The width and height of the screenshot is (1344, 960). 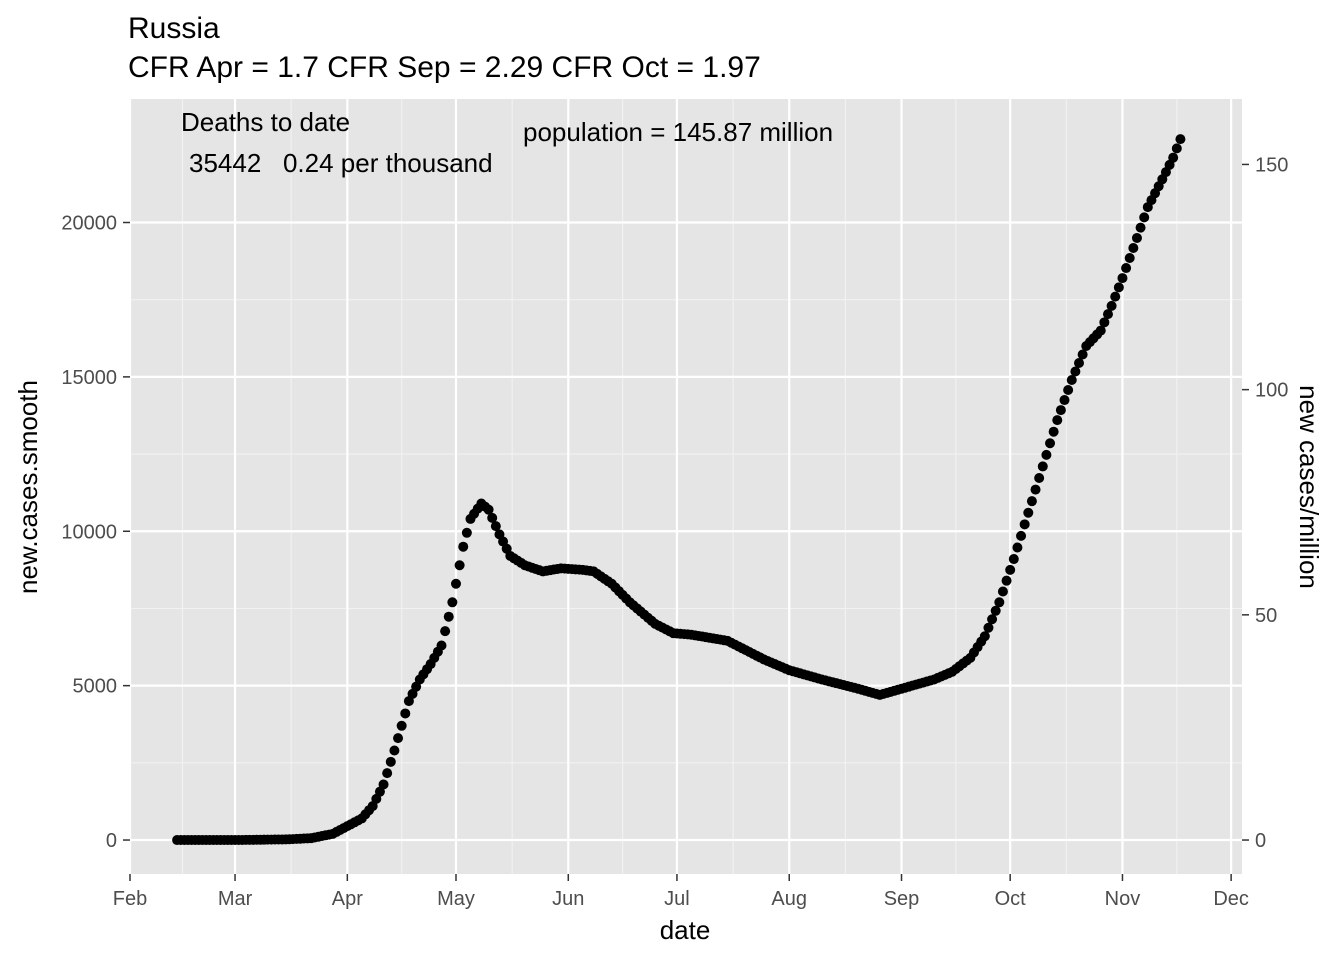 I want to click on x-tick-label: Oct, so click(x=1011, y=899).